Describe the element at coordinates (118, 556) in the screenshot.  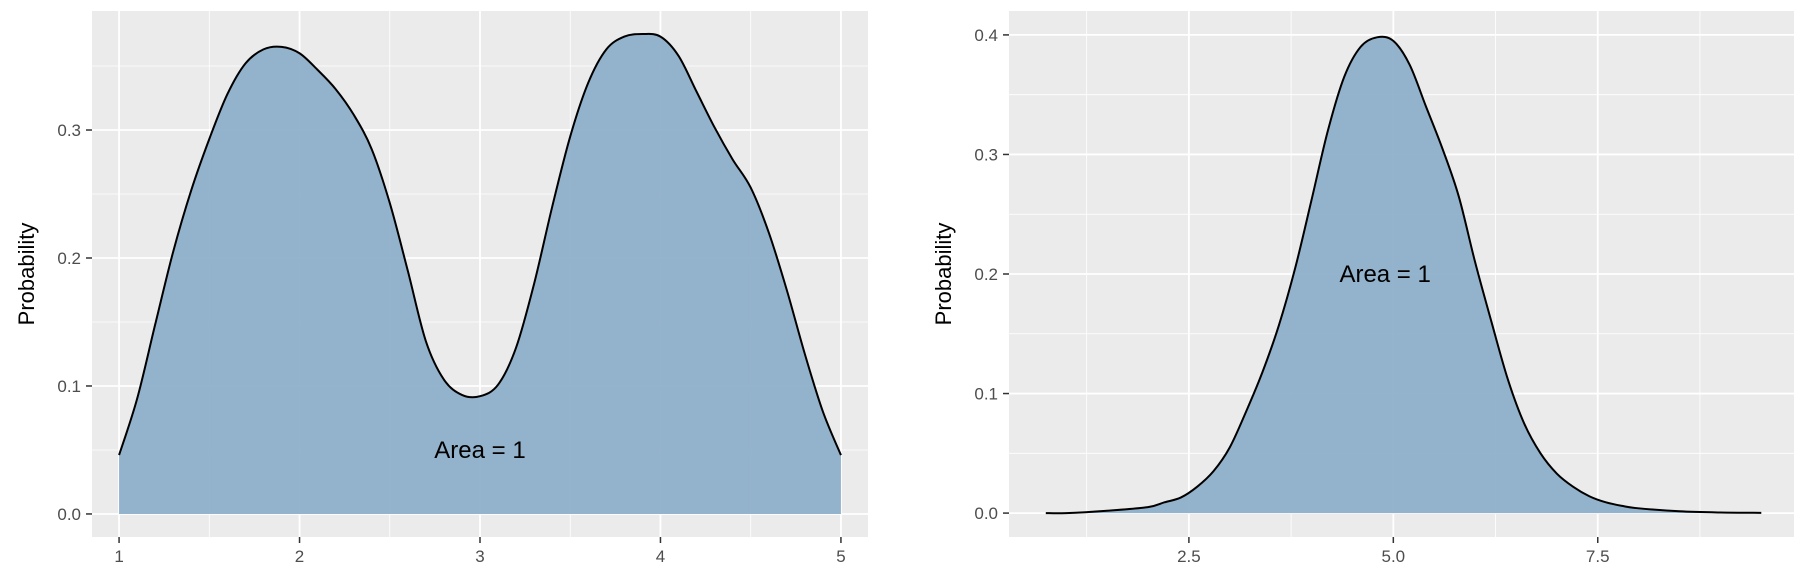
I see `x-tick-label: 1` at that location.